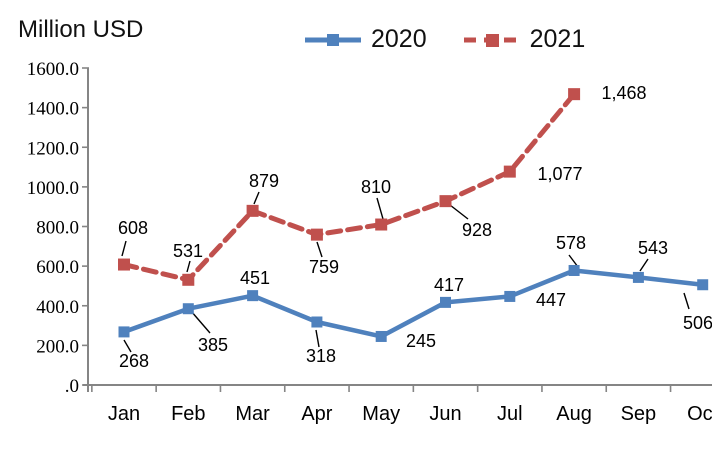  Describe the element at coordinates (551, 300) in the screenshot. I see `series-2020-data-label: 447` at that location.